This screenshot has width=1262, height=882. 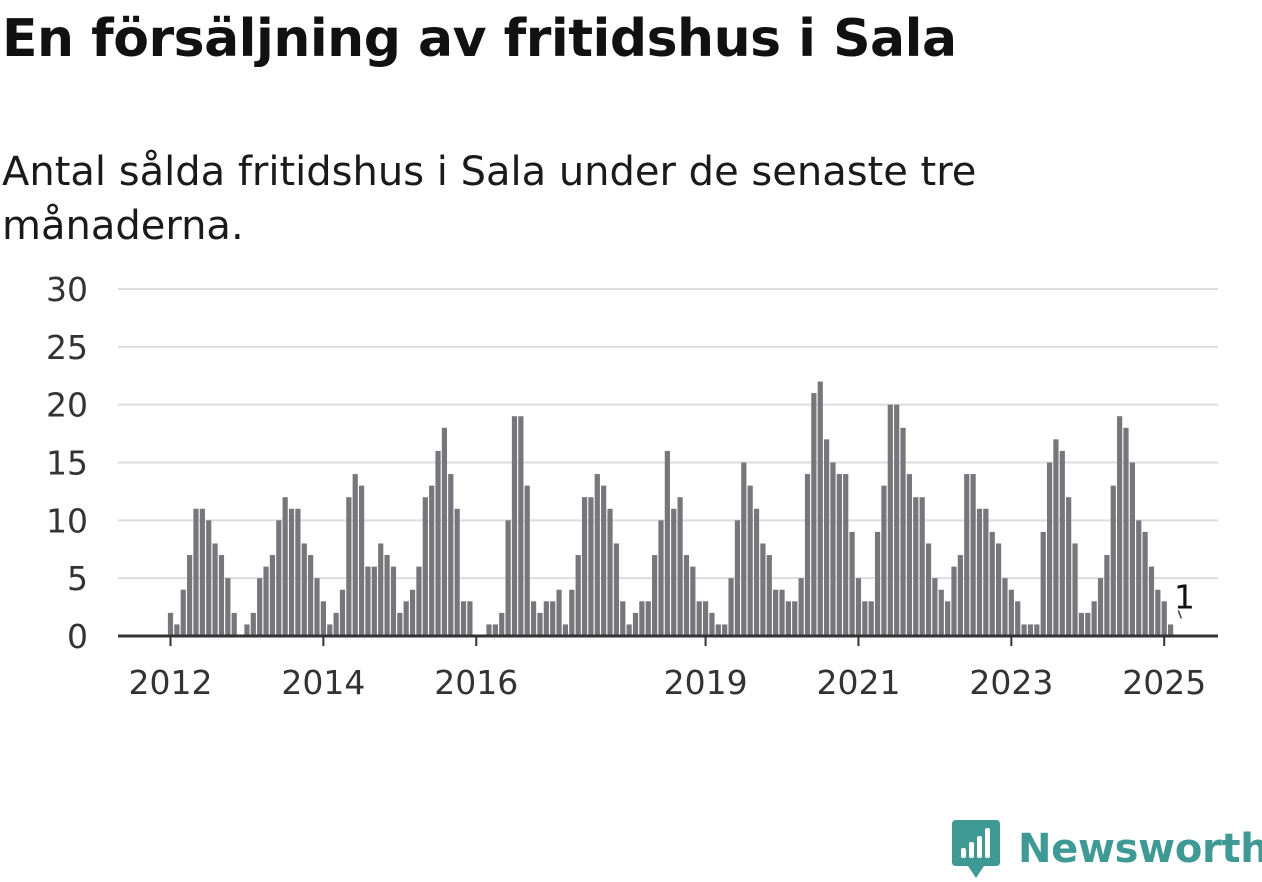 What do you see at coordinates (67, 347) in the screenshot?
I see `y-tick-label: 25` at bounding box center [67, 347].